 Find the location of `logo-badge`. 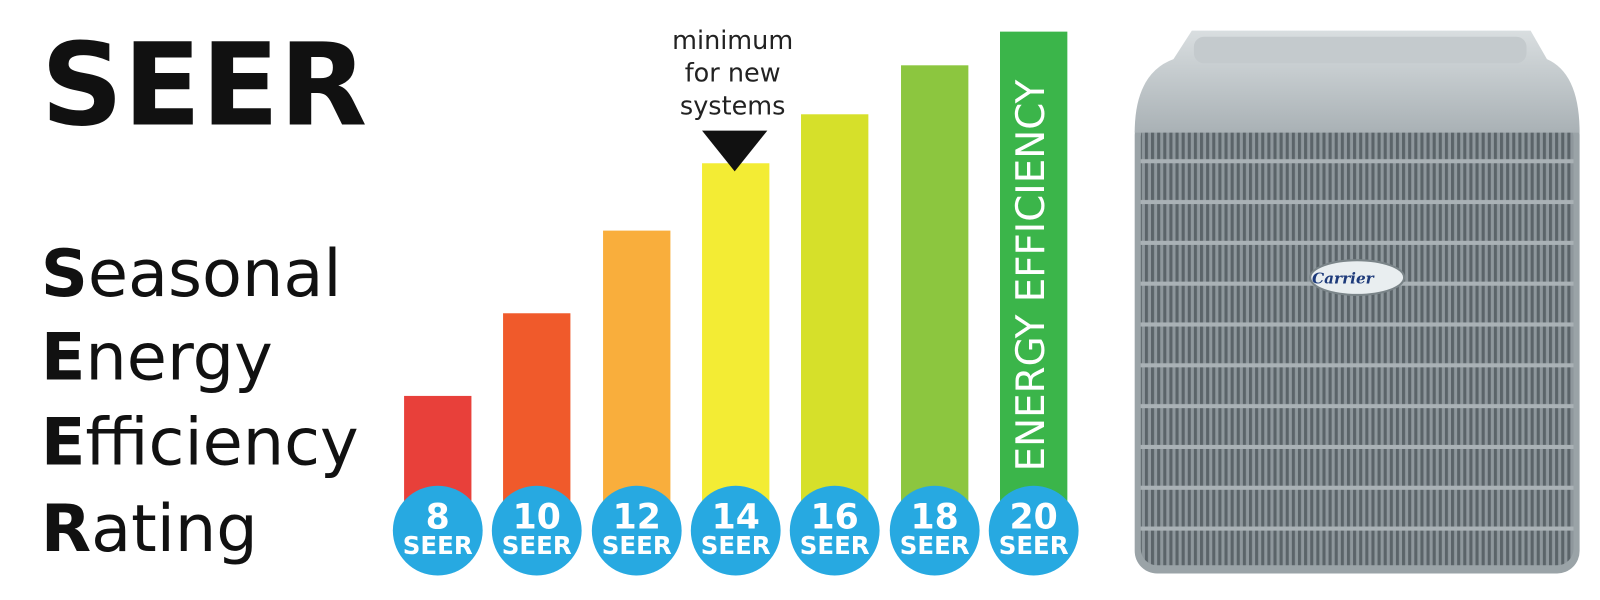

logo-badge is located at coordinates (1357, 277).